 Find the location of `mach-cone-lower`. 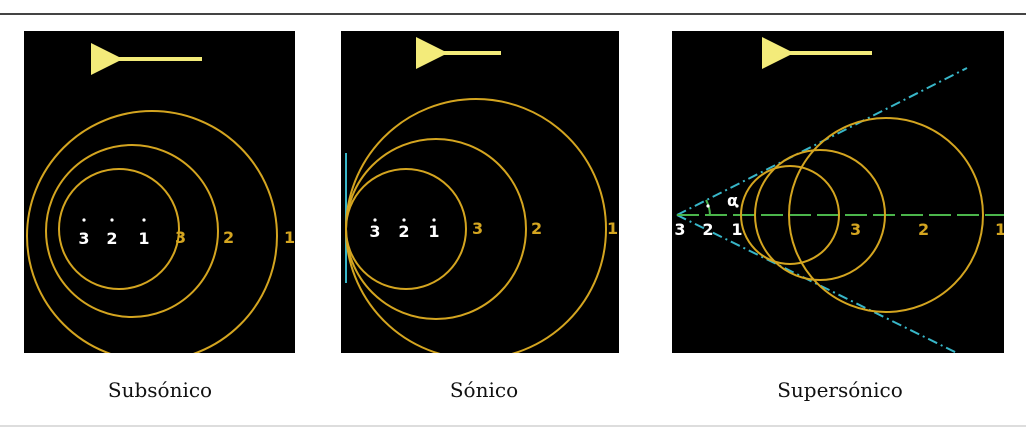

mach-cone-lower is located at coordinates (817, 283).